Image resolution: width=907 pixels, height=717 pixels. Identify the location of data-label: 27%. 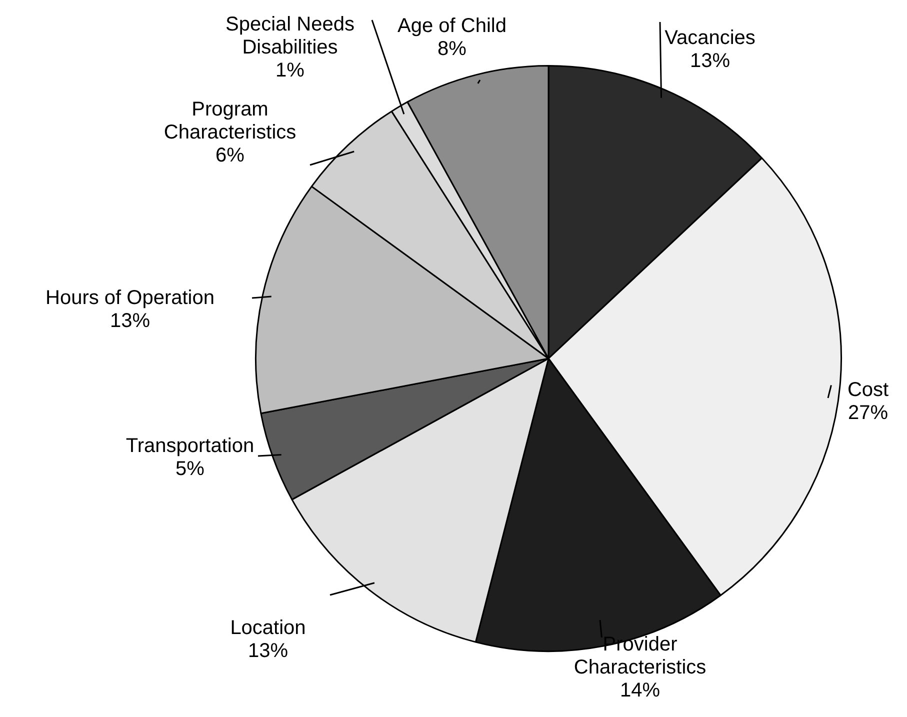
(868, 413).